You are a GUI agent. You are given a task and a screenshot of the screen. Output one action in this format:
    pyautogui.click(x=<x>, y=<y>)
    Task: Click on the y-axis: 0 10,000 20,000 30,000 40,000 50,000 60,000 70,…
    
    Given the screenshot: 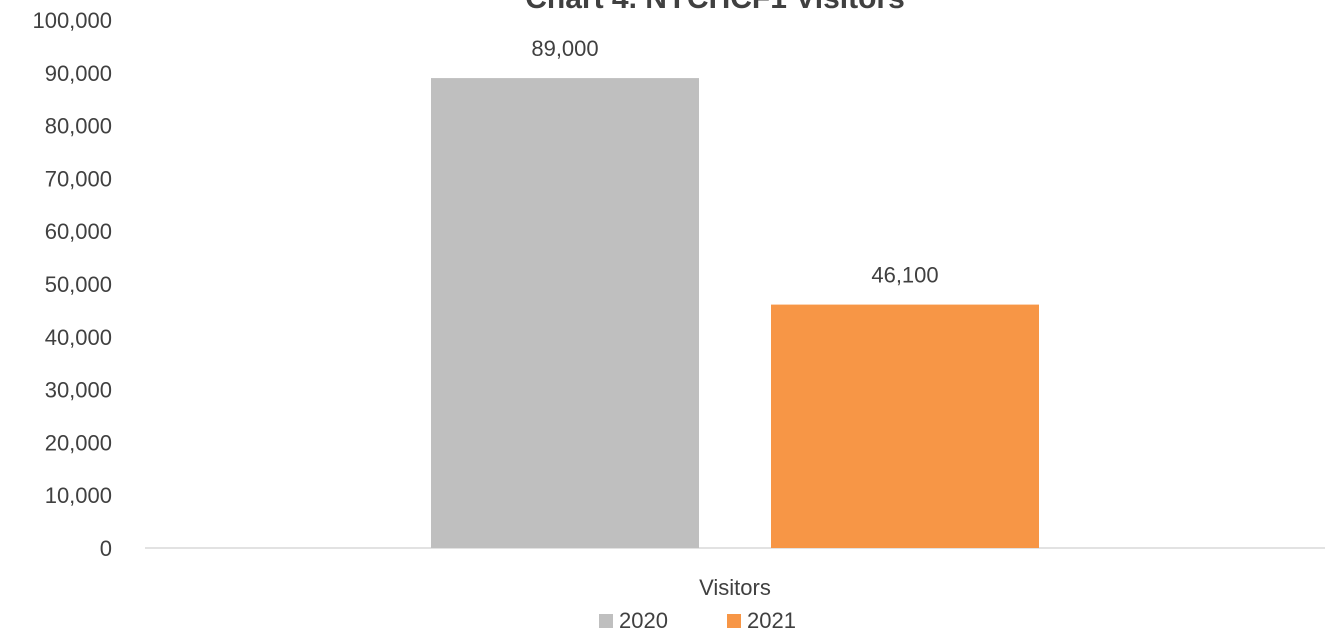 What is the action you would take?
    pyautogui.click(x=72, y=284)
    